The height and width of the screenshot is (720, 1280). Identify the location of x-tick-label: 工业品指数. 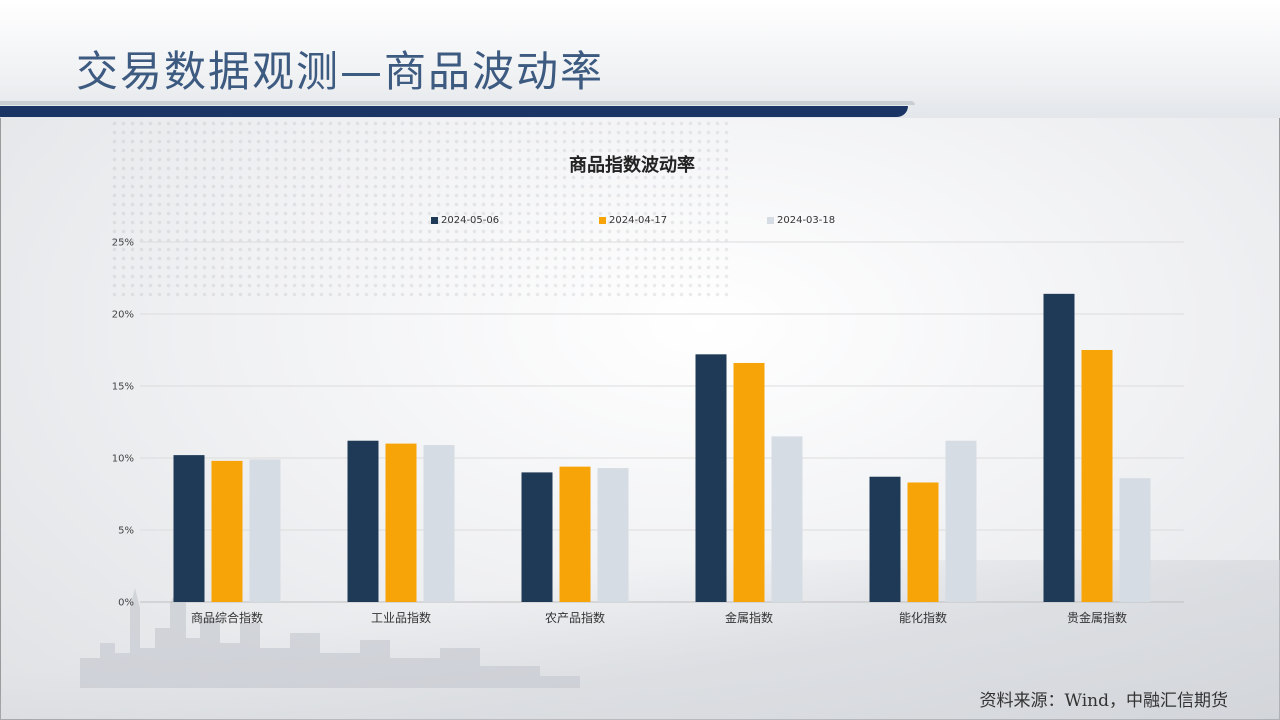
(401, 617).